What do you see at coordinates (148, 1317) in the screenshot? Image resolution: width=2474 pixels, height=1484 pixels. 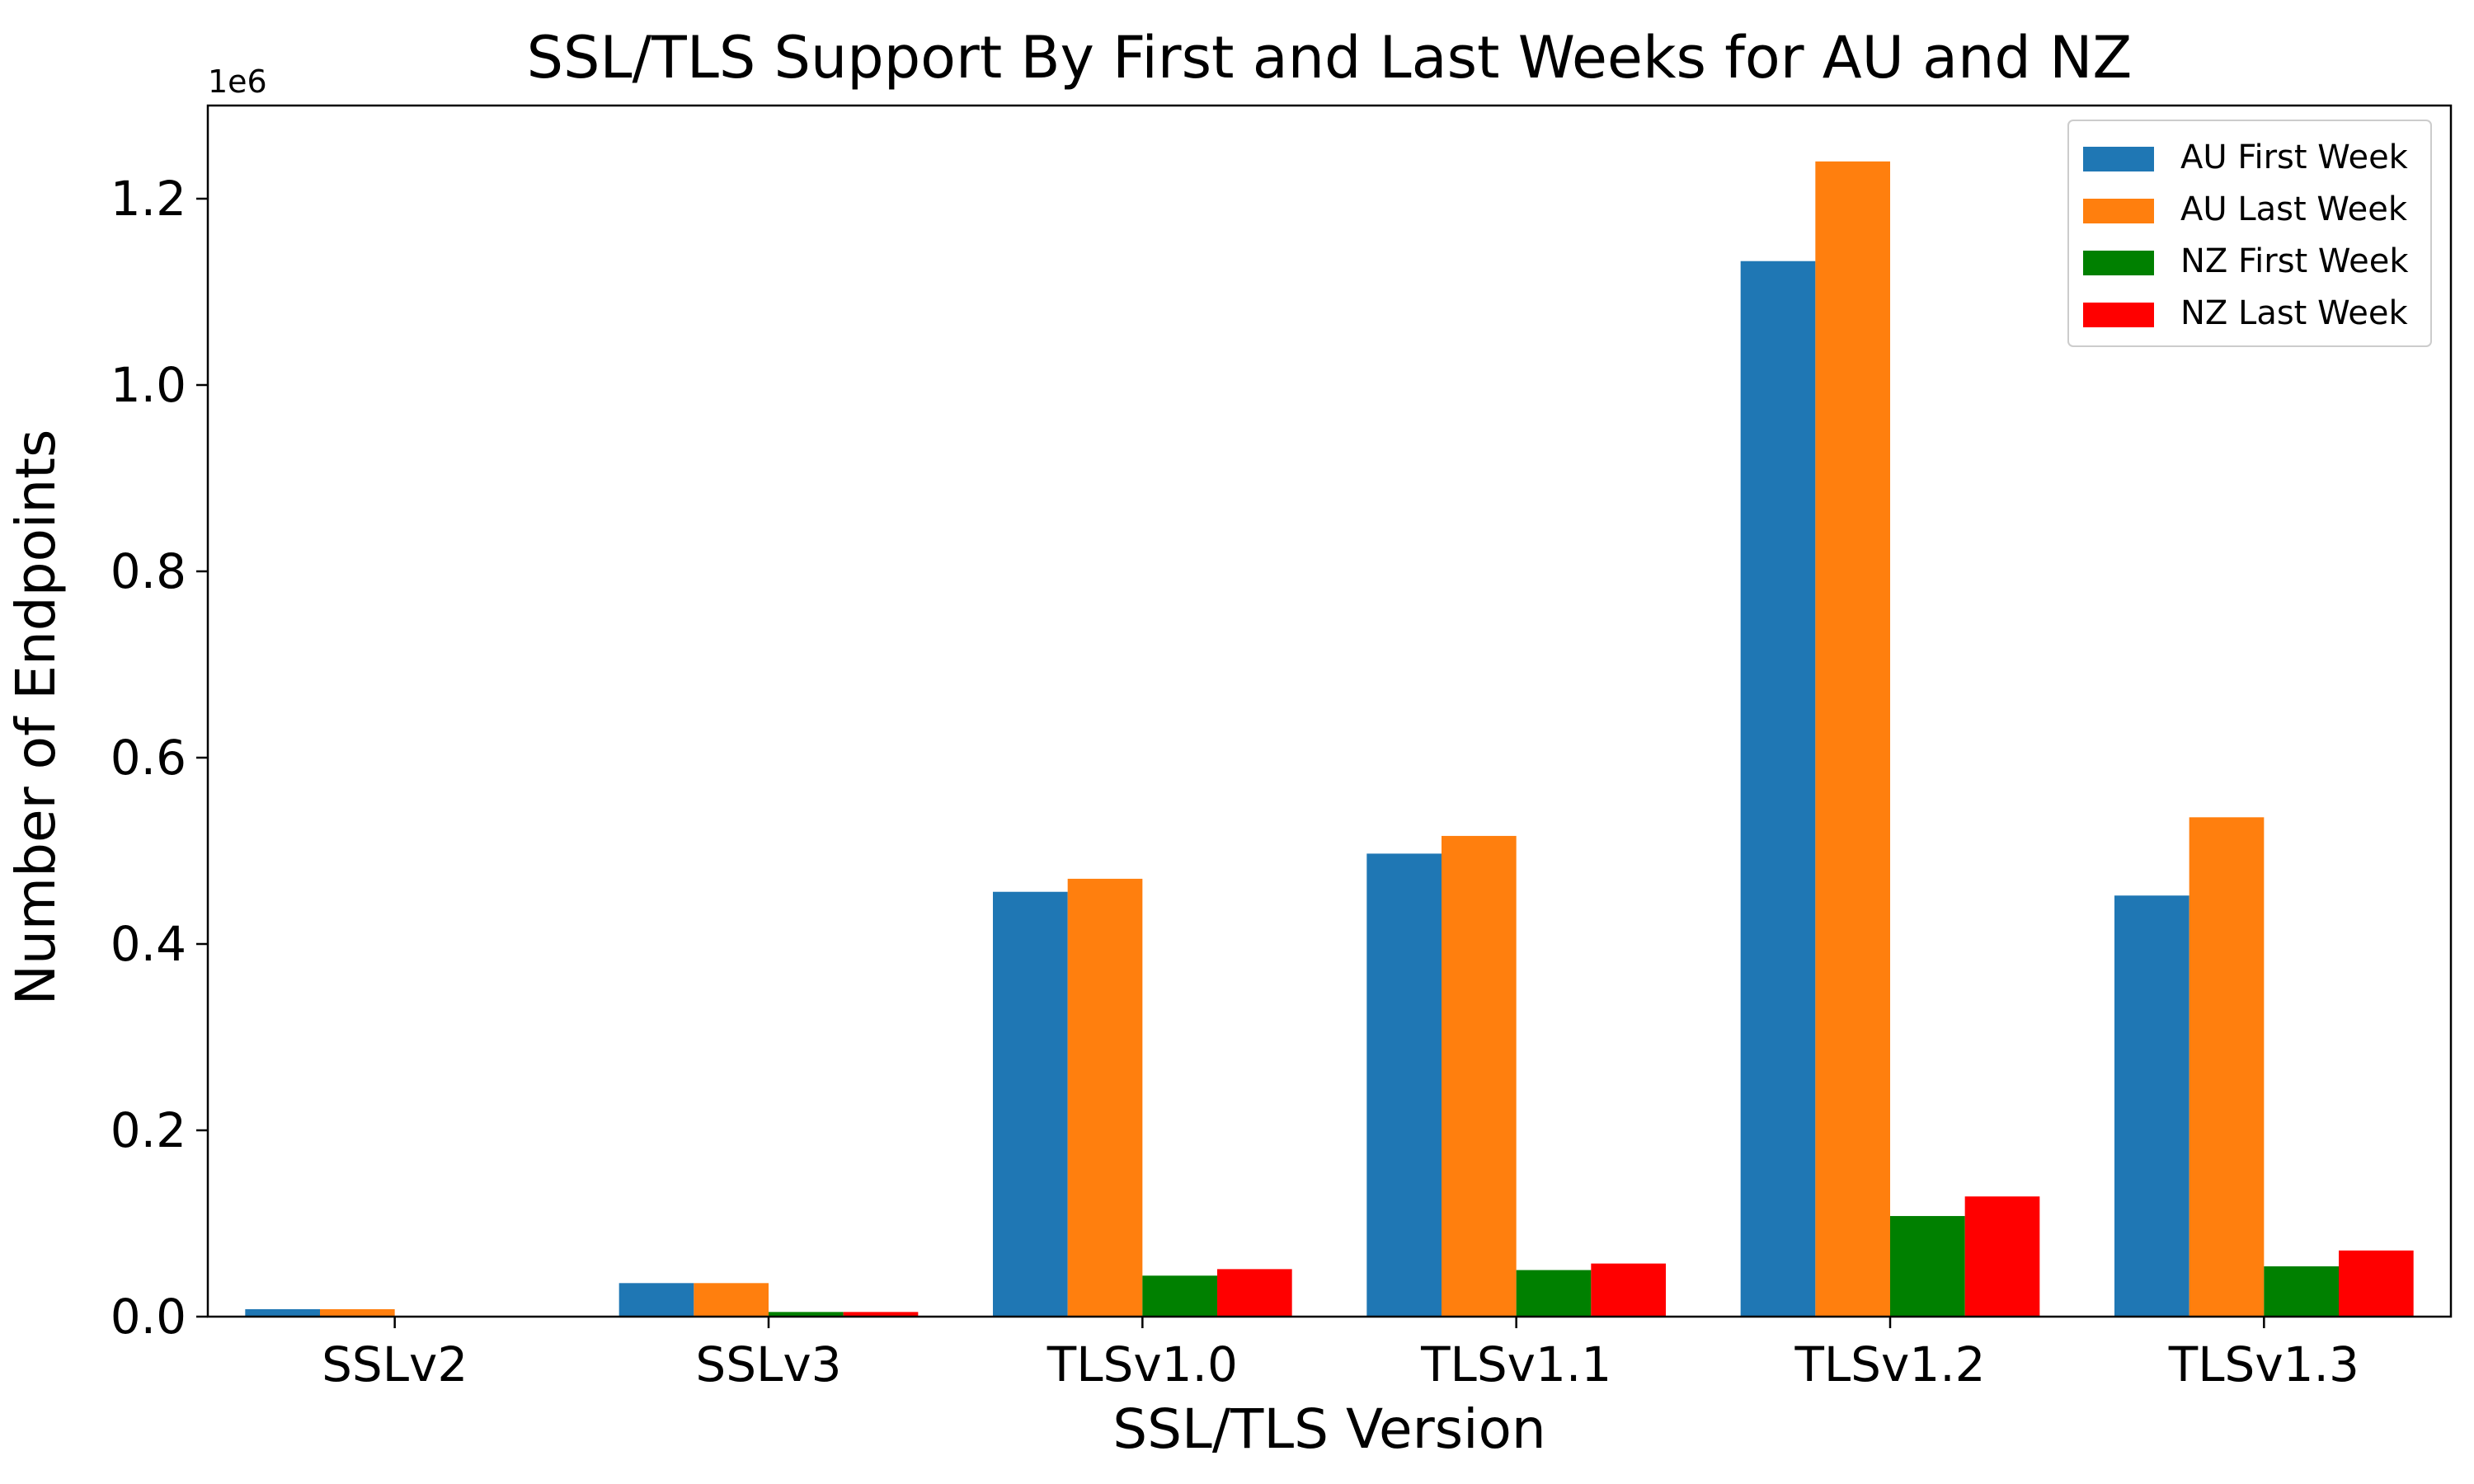 I see `y-tick-label: 0.0` at bounding box center [148, 1317].